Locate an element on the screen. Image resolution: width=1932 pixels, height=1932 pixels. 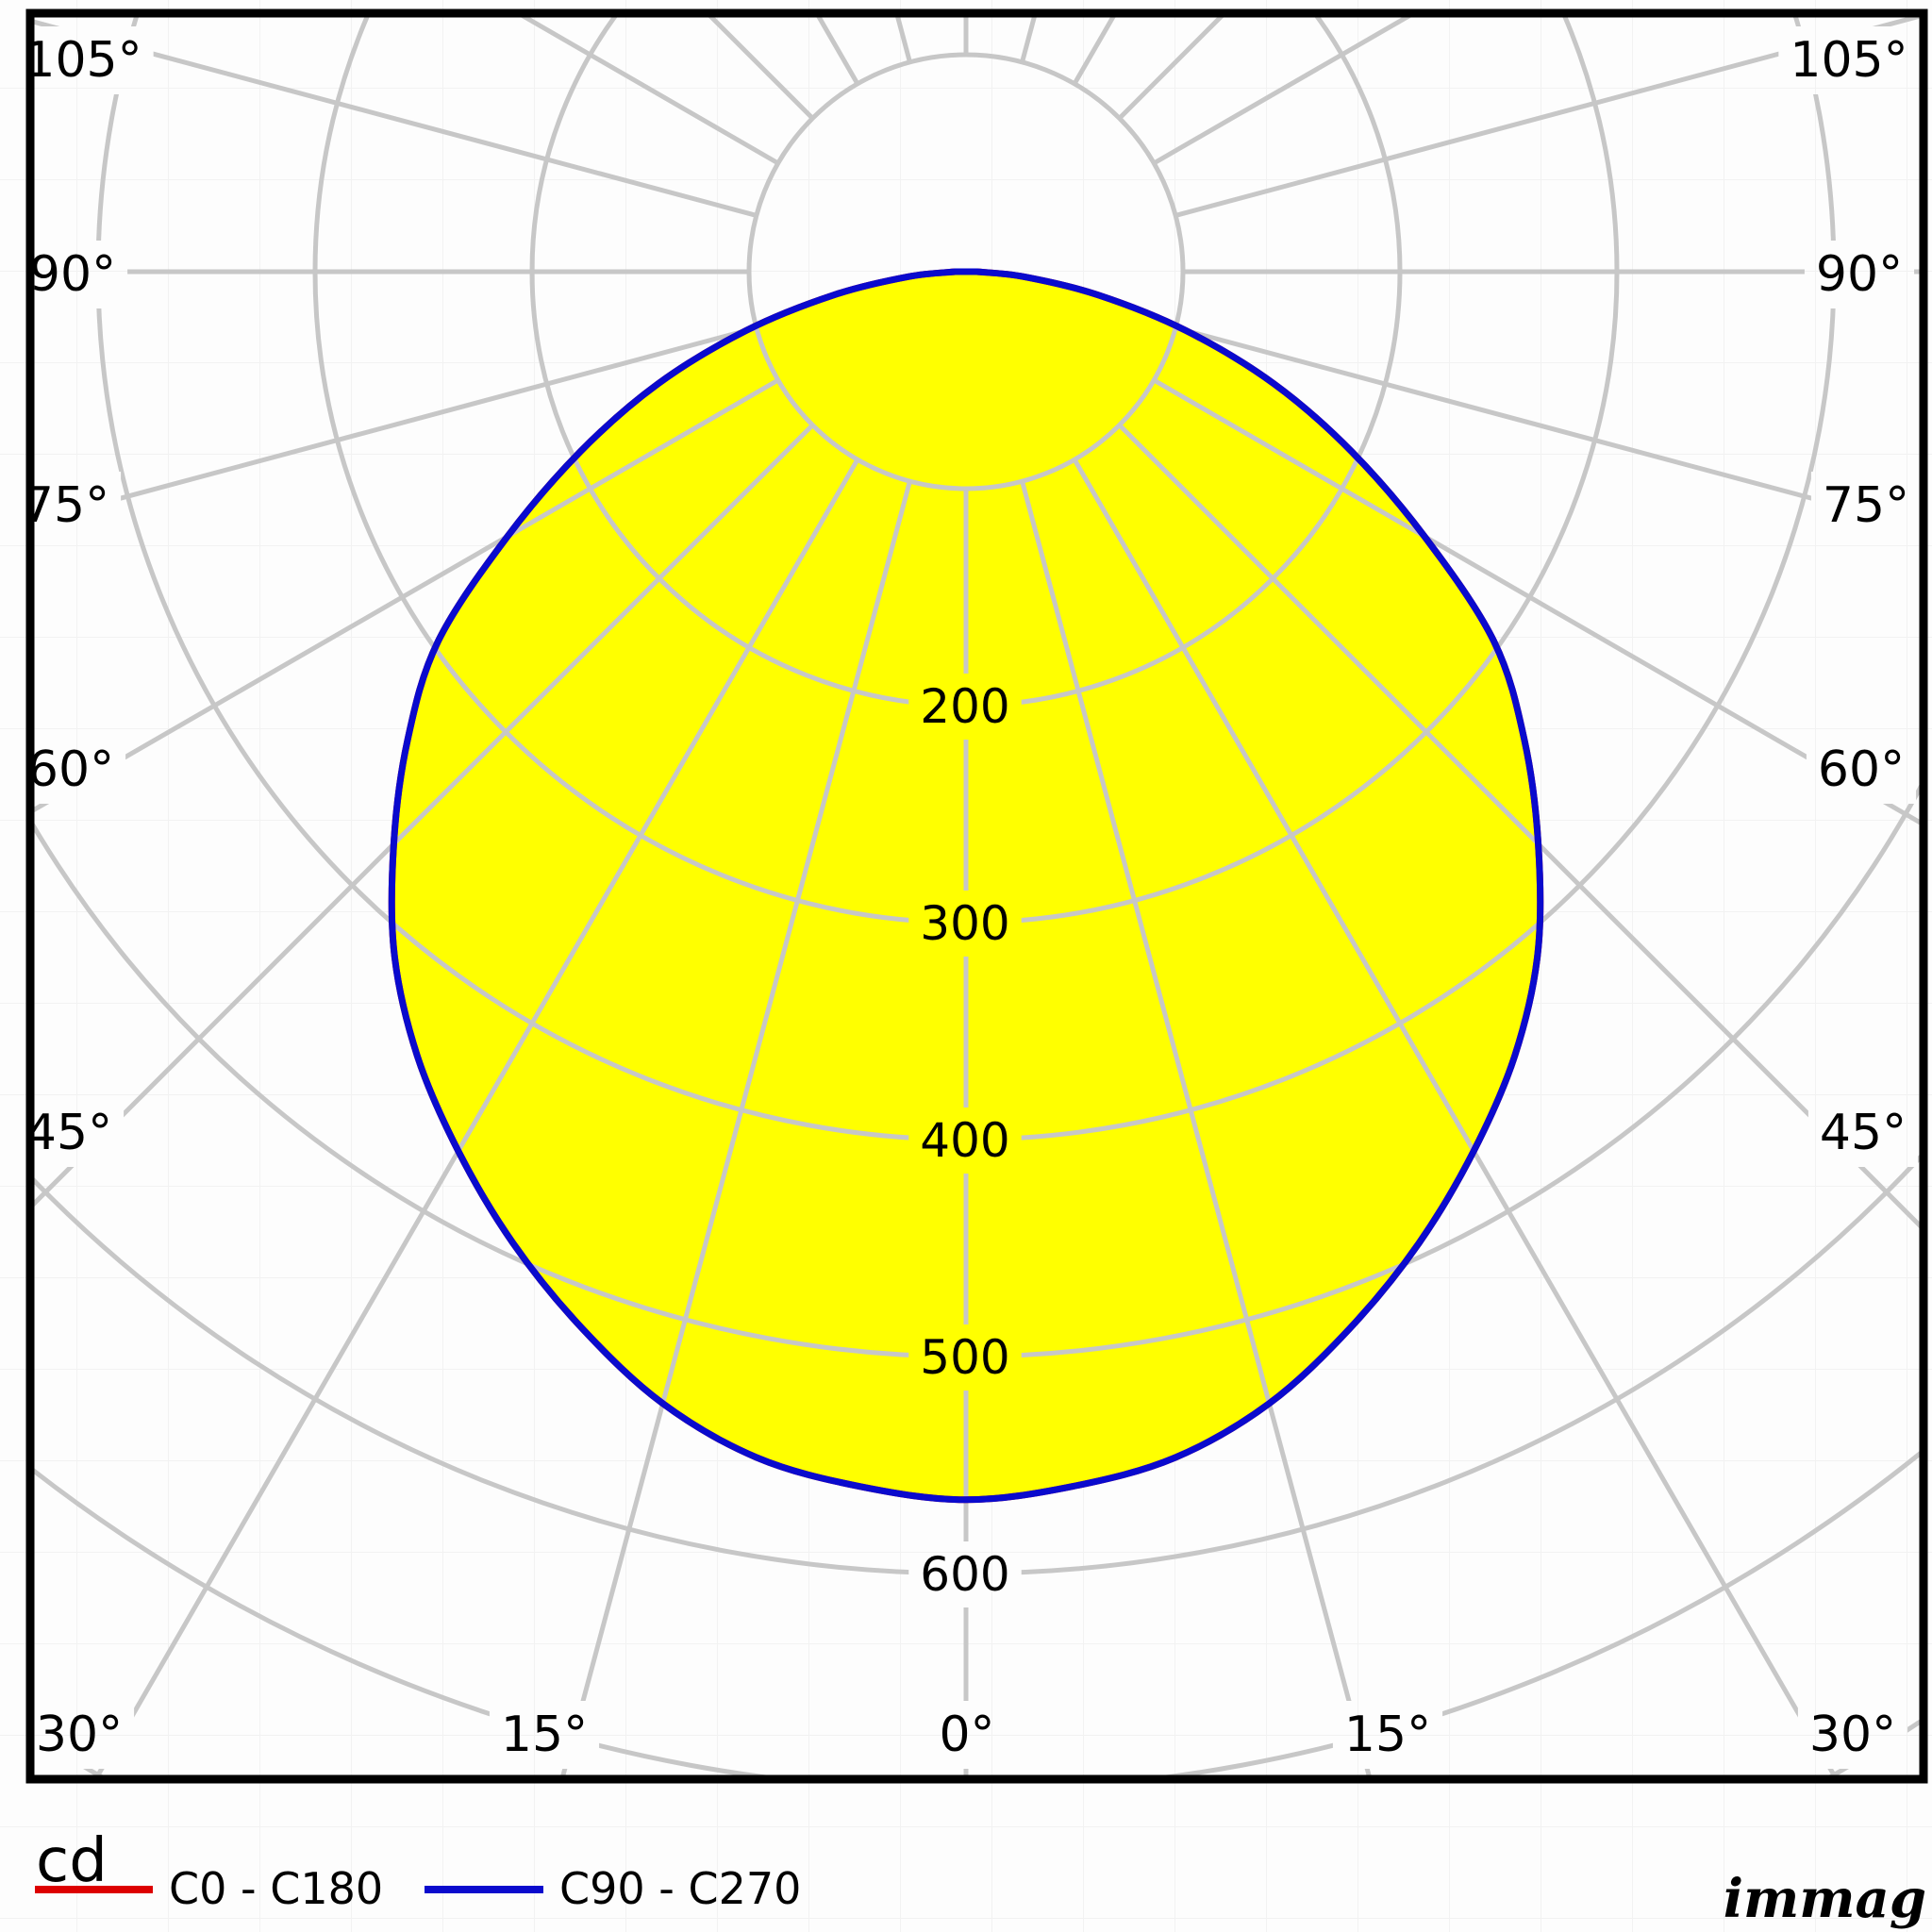
radial-value-label: 600 is located at coordinates (964, 1574).